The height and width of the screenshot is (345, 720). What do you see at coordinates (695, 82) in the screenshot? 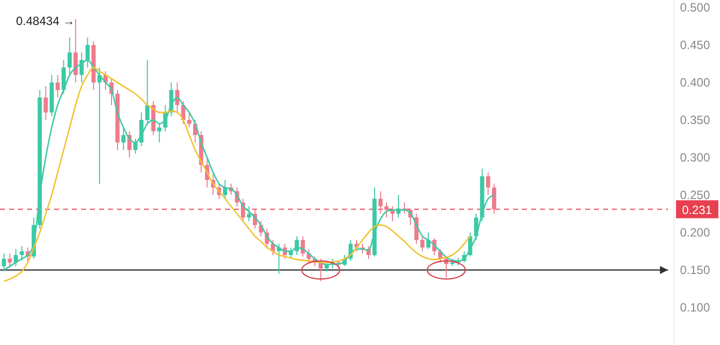
I see `y-tick-label: 0.400` at bounding box center [695, 82].